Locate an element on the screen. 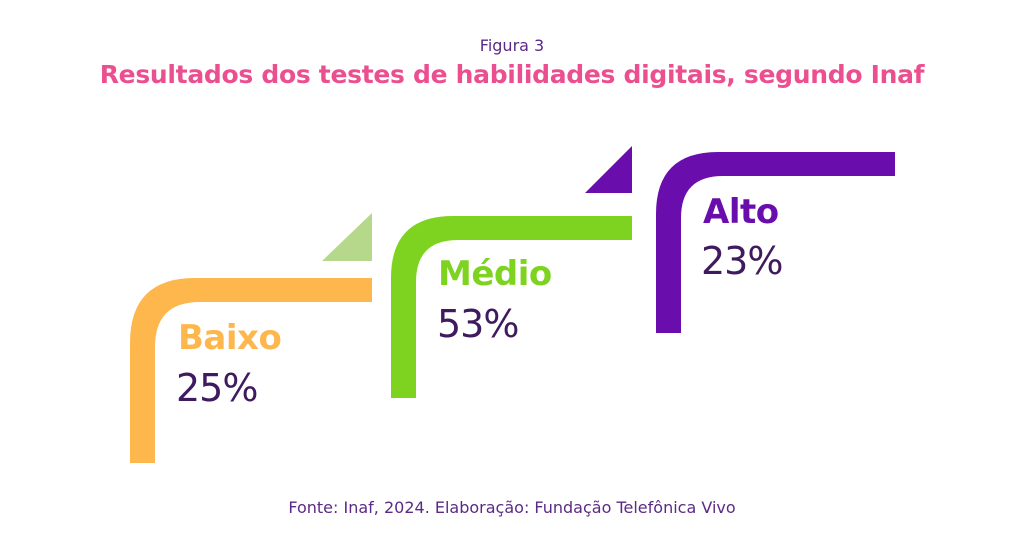  level-value-medio: 53% is located at coordinates (478, 324).